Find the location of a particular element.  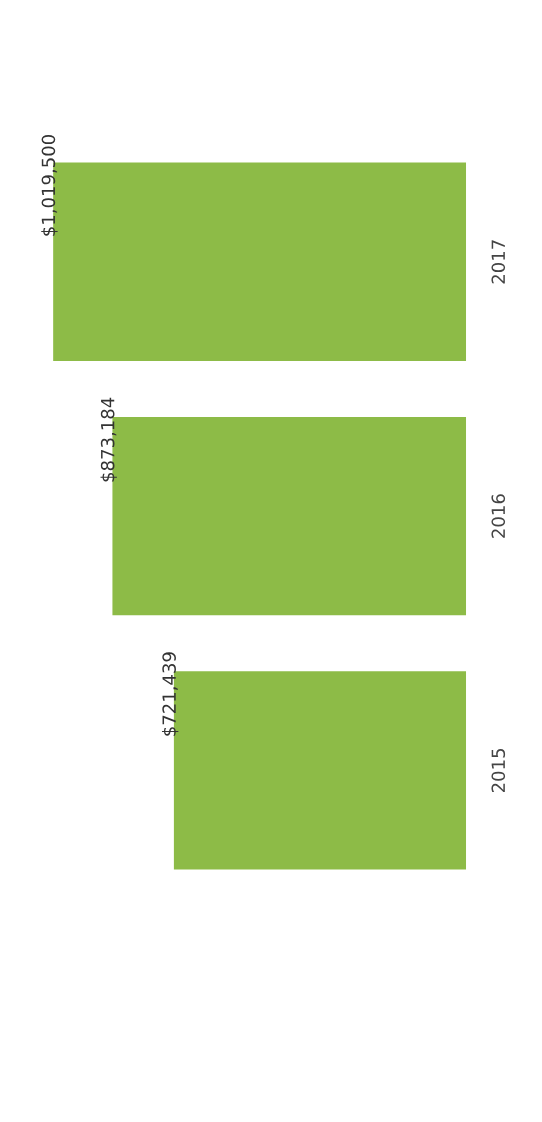

y-tick-label: 2016 is located at coordinates (498, 516).